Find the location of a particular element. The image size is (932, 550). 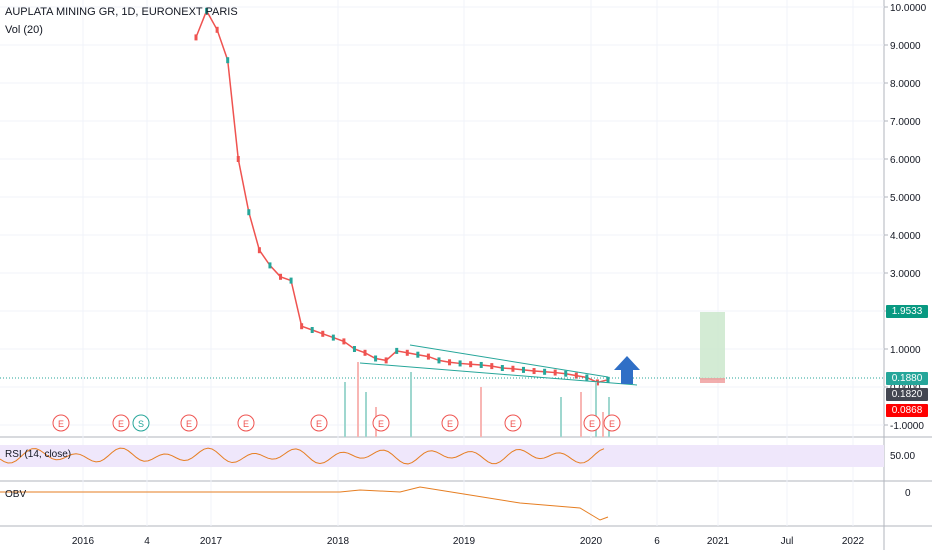

wedge-lower-line is located at coordinates (498, 374).